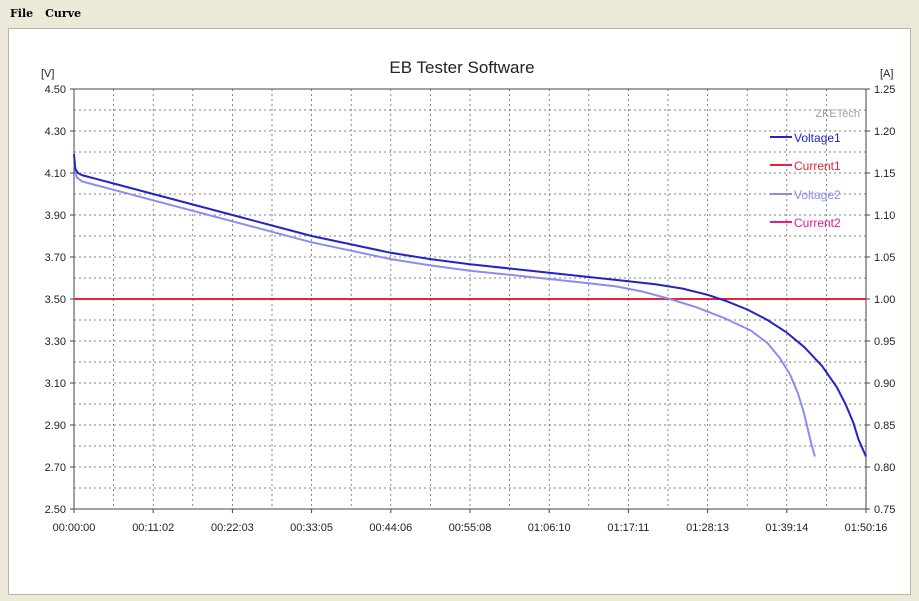 The width and height of the screenshot is (919, 601). I want to click on x-tick-label: 01:28:13, so click(707, 528).